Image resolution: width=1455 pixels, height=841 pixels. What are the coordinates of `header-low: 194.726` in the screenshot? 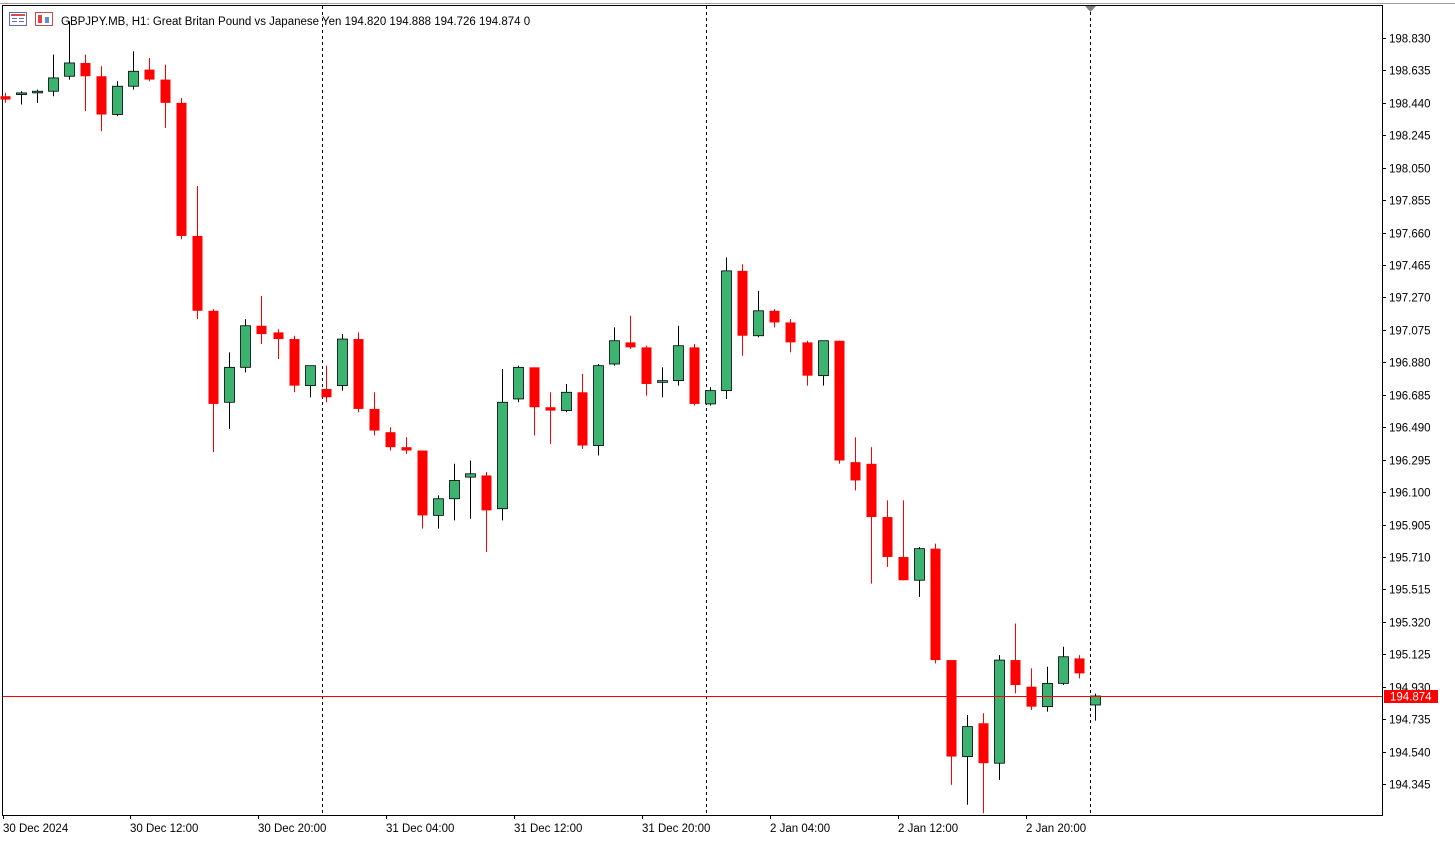 It's located at (455, 22).